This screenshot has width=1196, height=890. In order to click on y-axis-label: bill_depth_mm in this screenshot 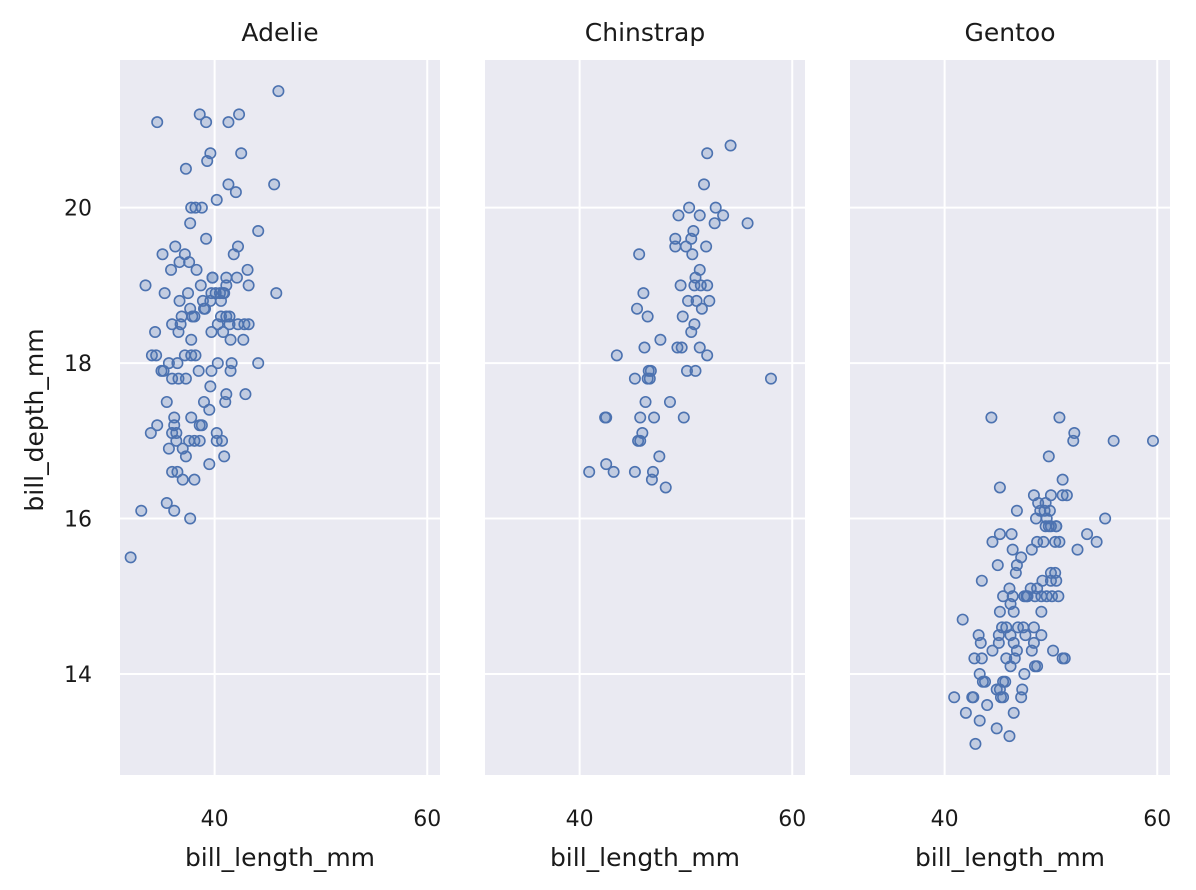, I will do `click(34, 419)`.